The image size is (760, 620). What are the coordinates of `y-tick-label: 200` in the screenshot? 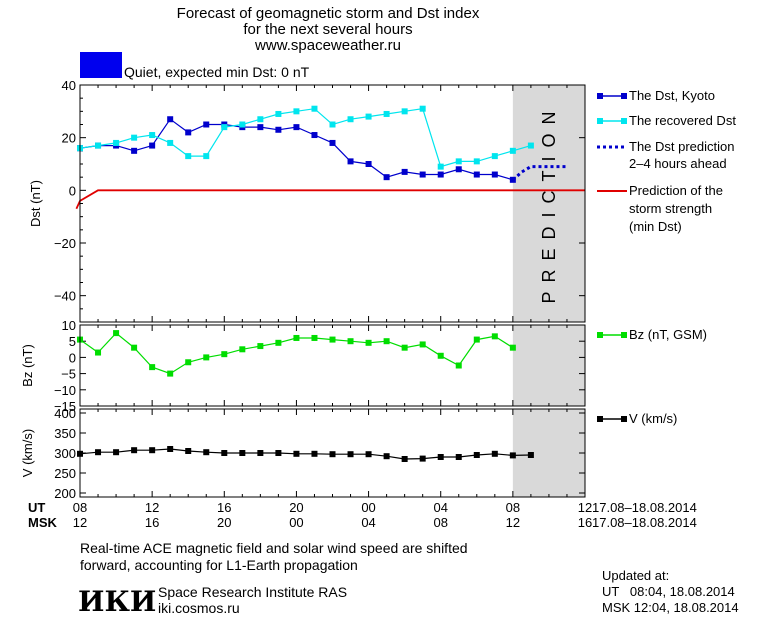 It's located at (65, 493).